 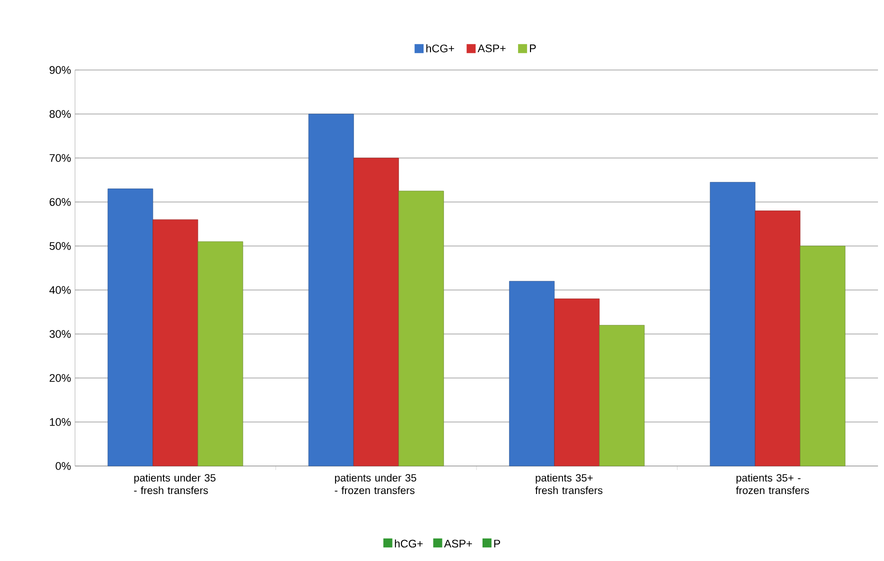 What do you see at coordinates (408, 543) in the screenshot?
I see `text: hCG+` at bounding box center [408, 543].